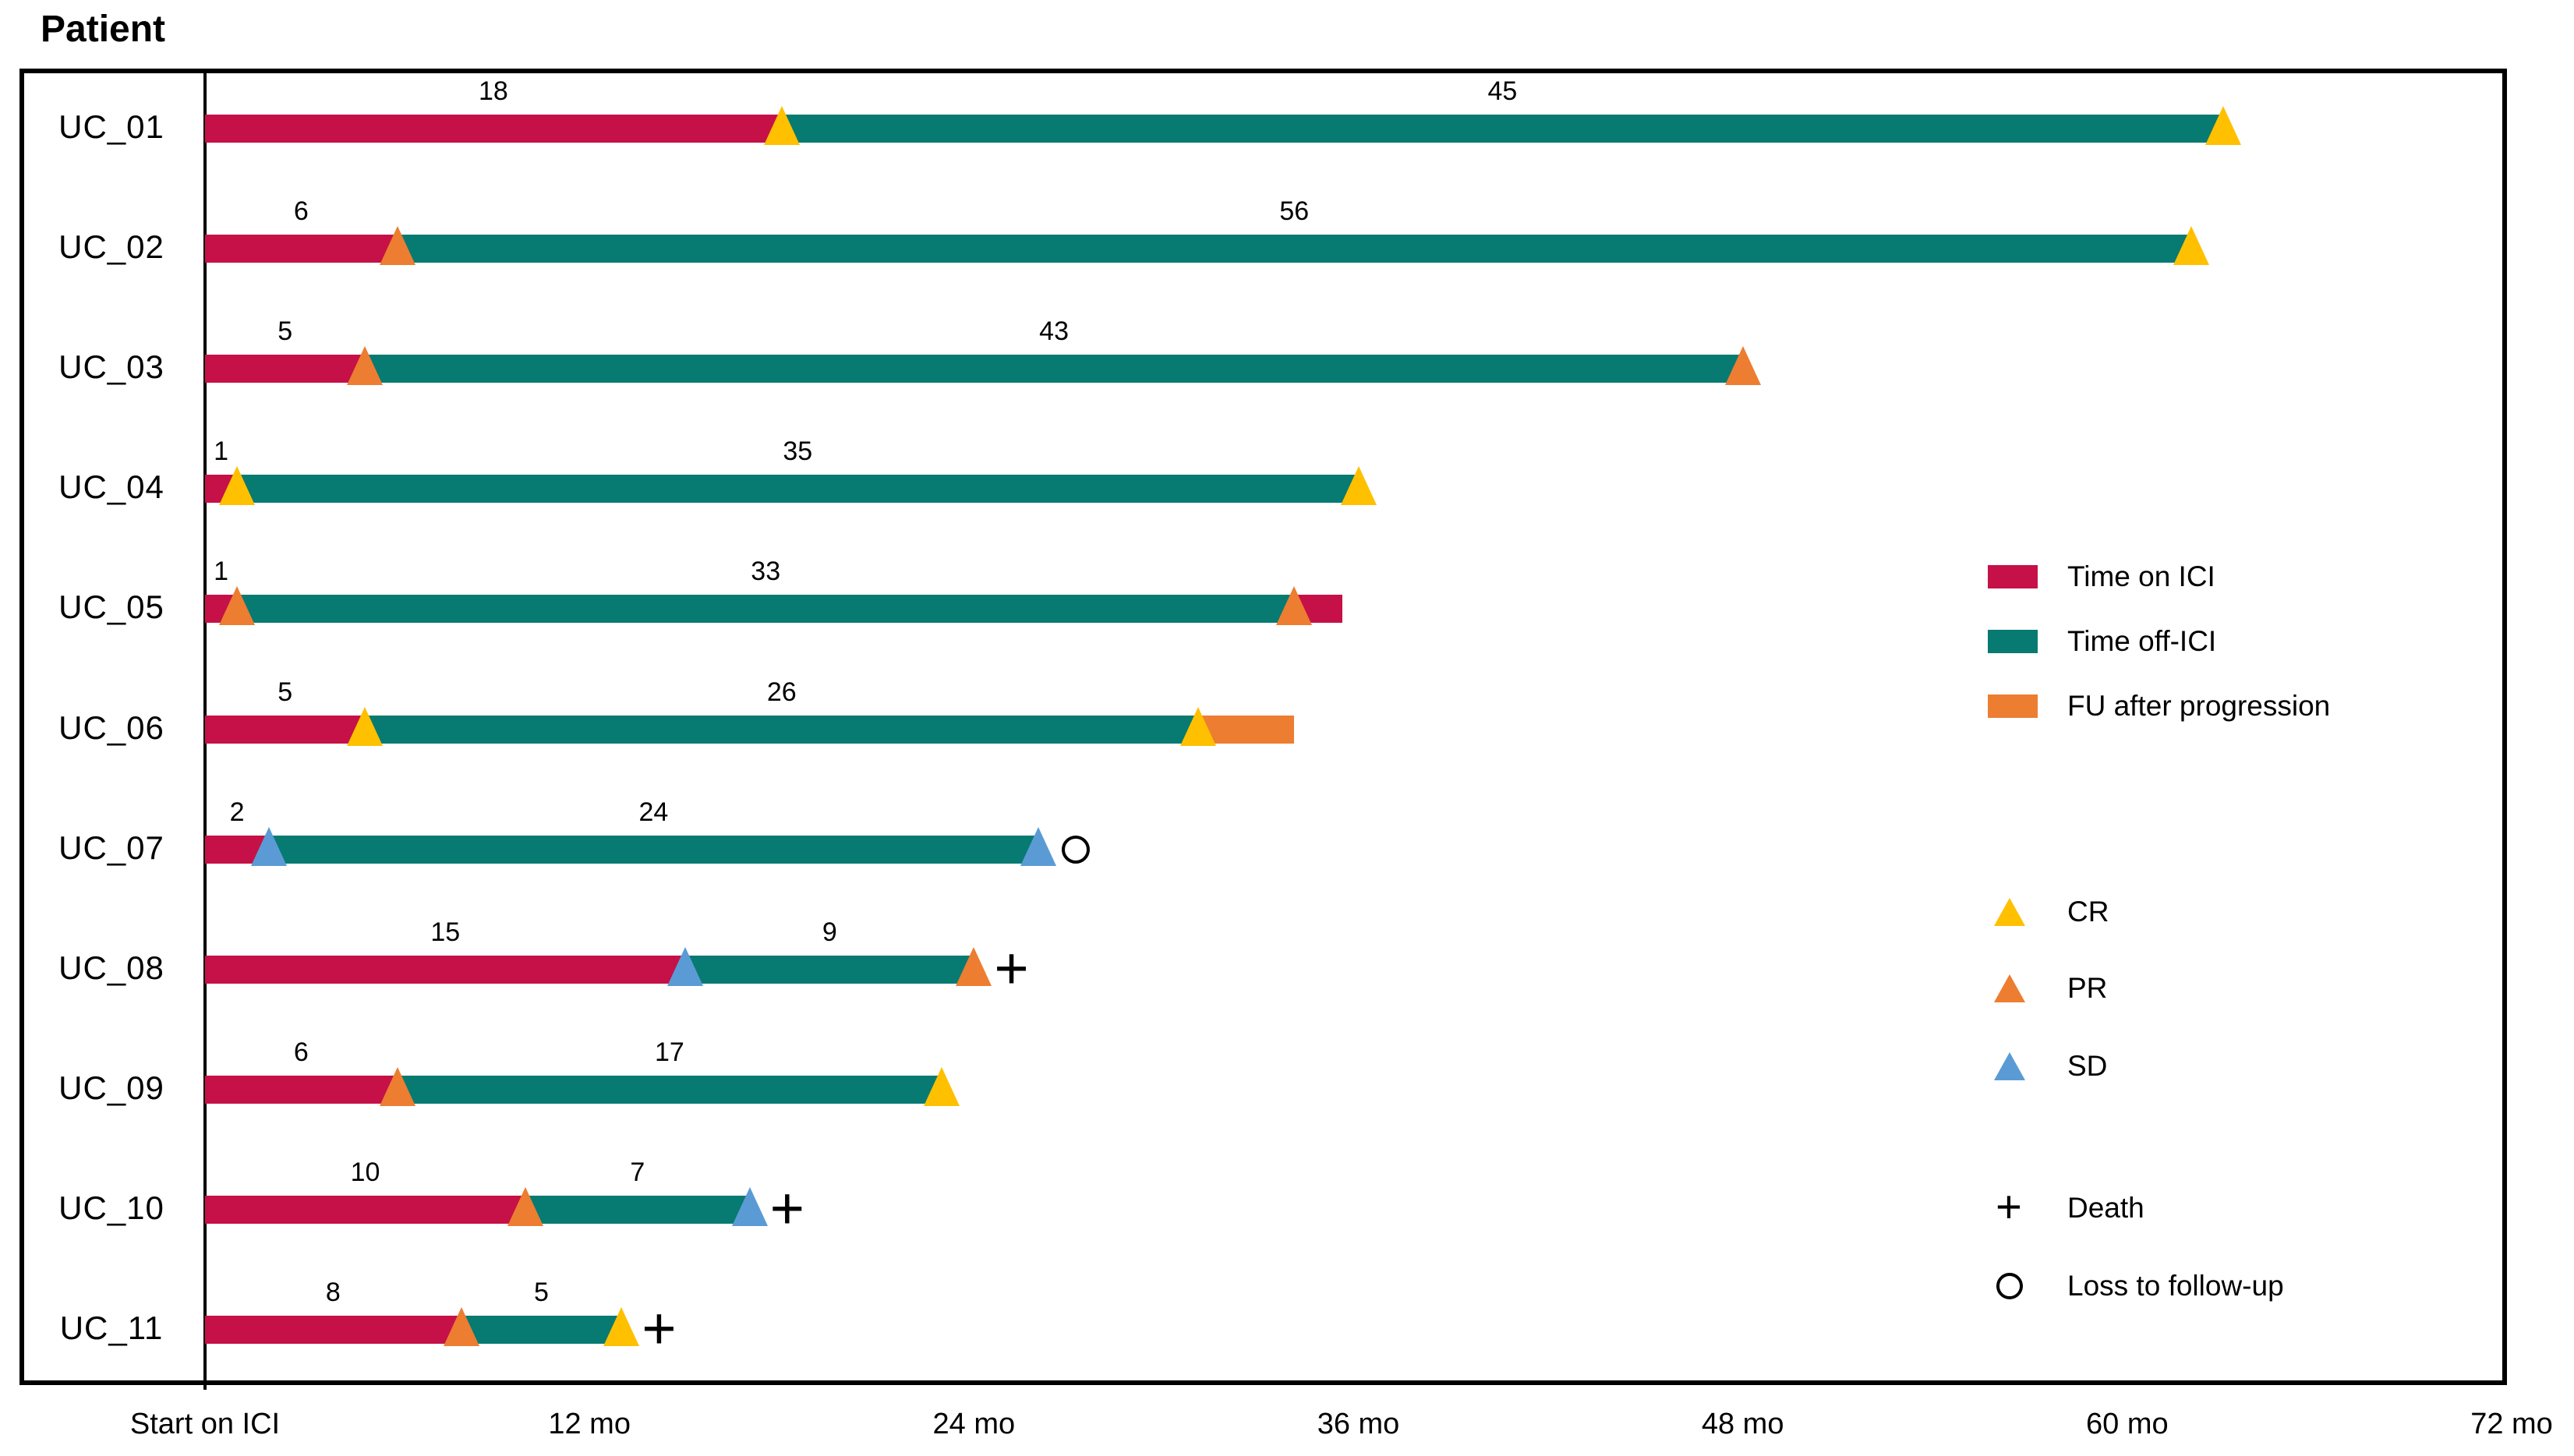 This screenshot has height=1456, width=2574. What do you see at coordinates (2009, 1207) in the screenshot?
I see `legend-death-symbol-icon: +` at bounding box center [2009, 1207].